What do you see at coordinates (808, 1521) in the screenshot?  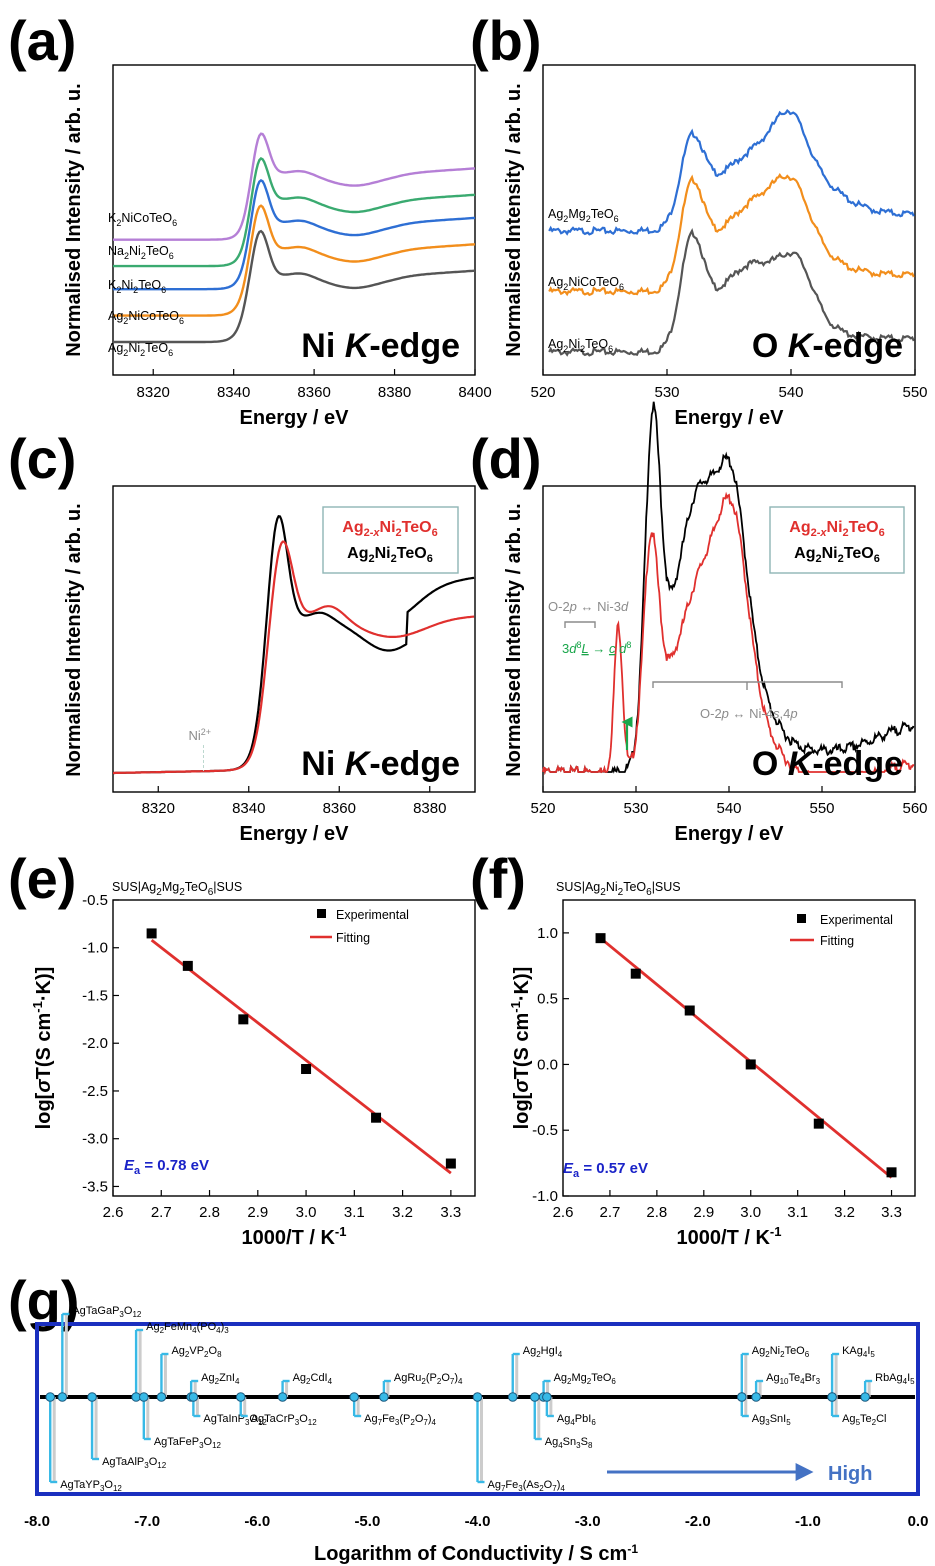 I see `g-xtick-label: -1.0` at bounding box center [808, 1521].